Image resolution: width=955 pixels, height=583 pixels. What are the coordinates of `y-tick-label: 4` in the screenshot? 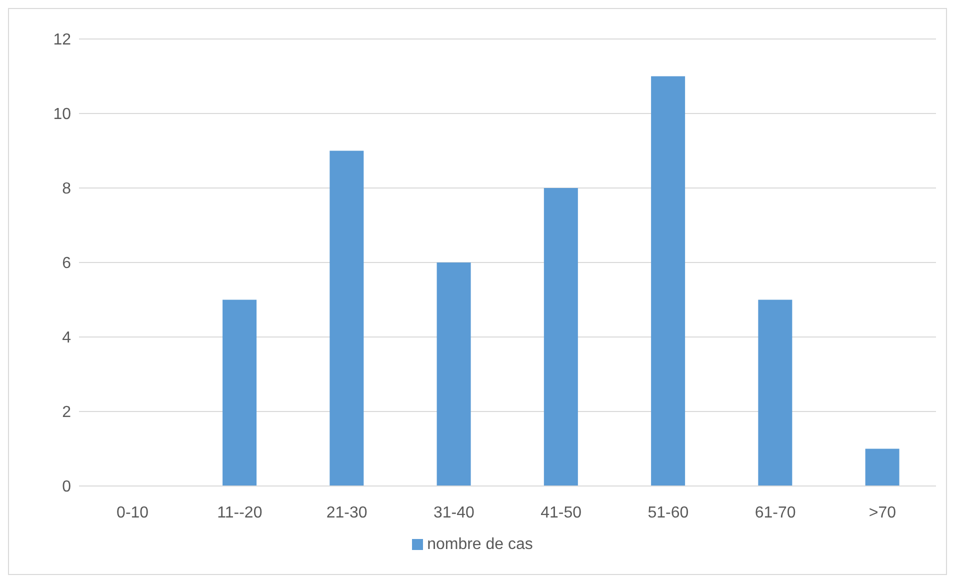 It's located at (67, 338).